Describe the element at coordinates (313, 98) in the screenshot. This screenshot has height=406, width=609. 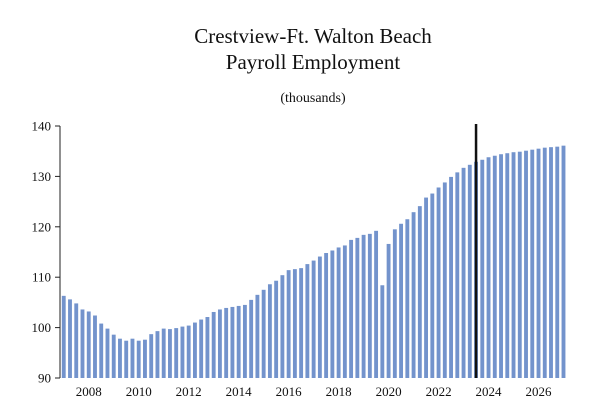
I see `chart-subtitle: (thousands)` at that location.